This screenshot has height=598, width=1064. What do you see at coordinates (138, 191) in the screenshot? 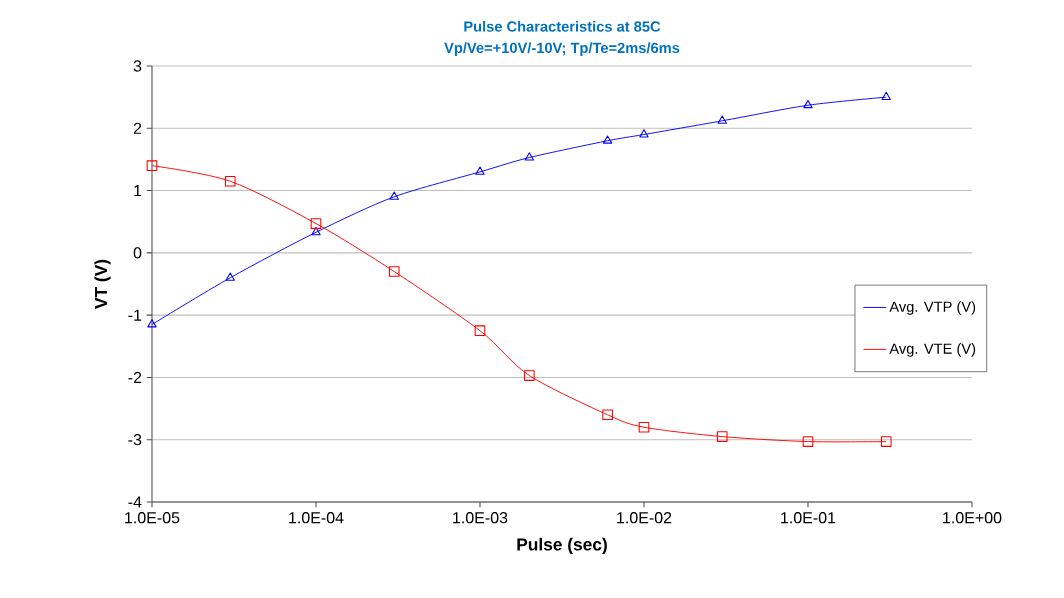
I see `y-tick-label: 1` at bounding box center [138, 191].